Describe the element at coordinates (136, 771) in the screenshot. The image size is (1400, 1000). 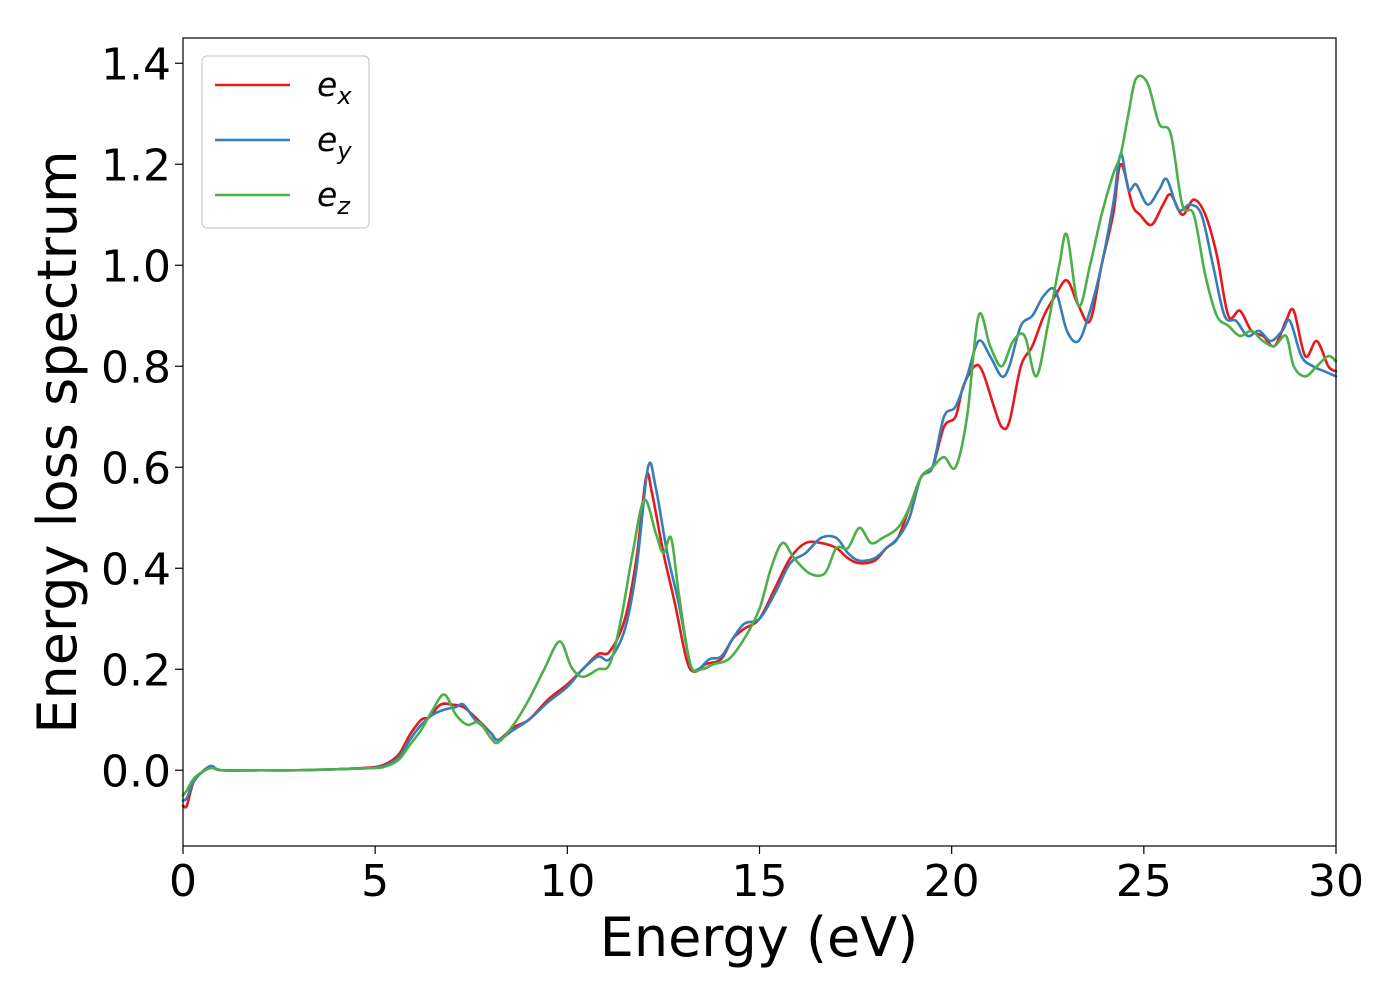
I see `y-tick-label: 0.0` at that location.